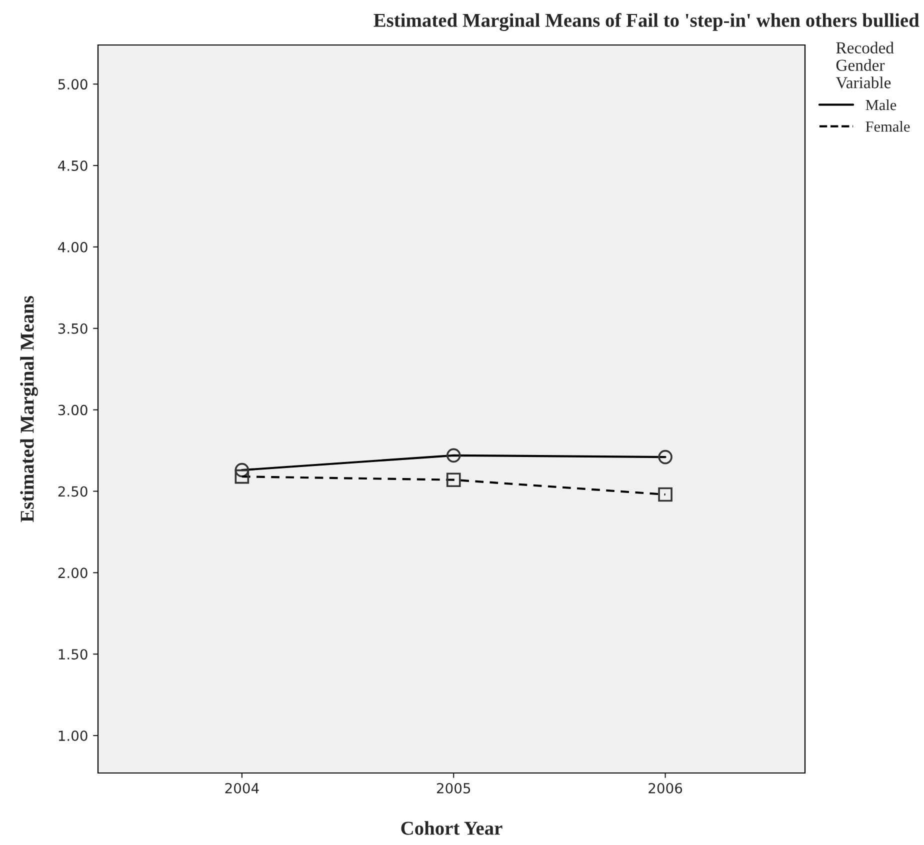 The height and width of the screenshot is (845, 924). What do you see at coordinates (451, 828) in the screenshot?
I see `x-axis-title: Cohort Year` at bounding box center [451, 828].